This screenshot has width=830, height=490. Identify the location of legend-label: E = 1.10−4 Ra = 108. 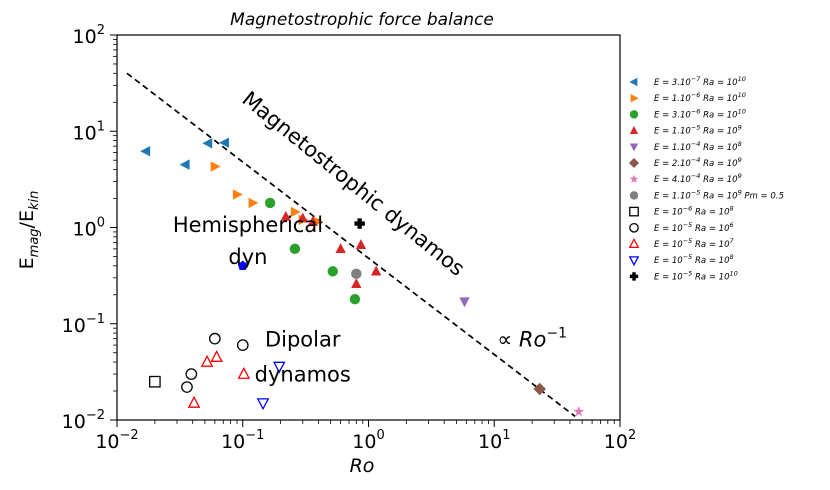
(698, 146).